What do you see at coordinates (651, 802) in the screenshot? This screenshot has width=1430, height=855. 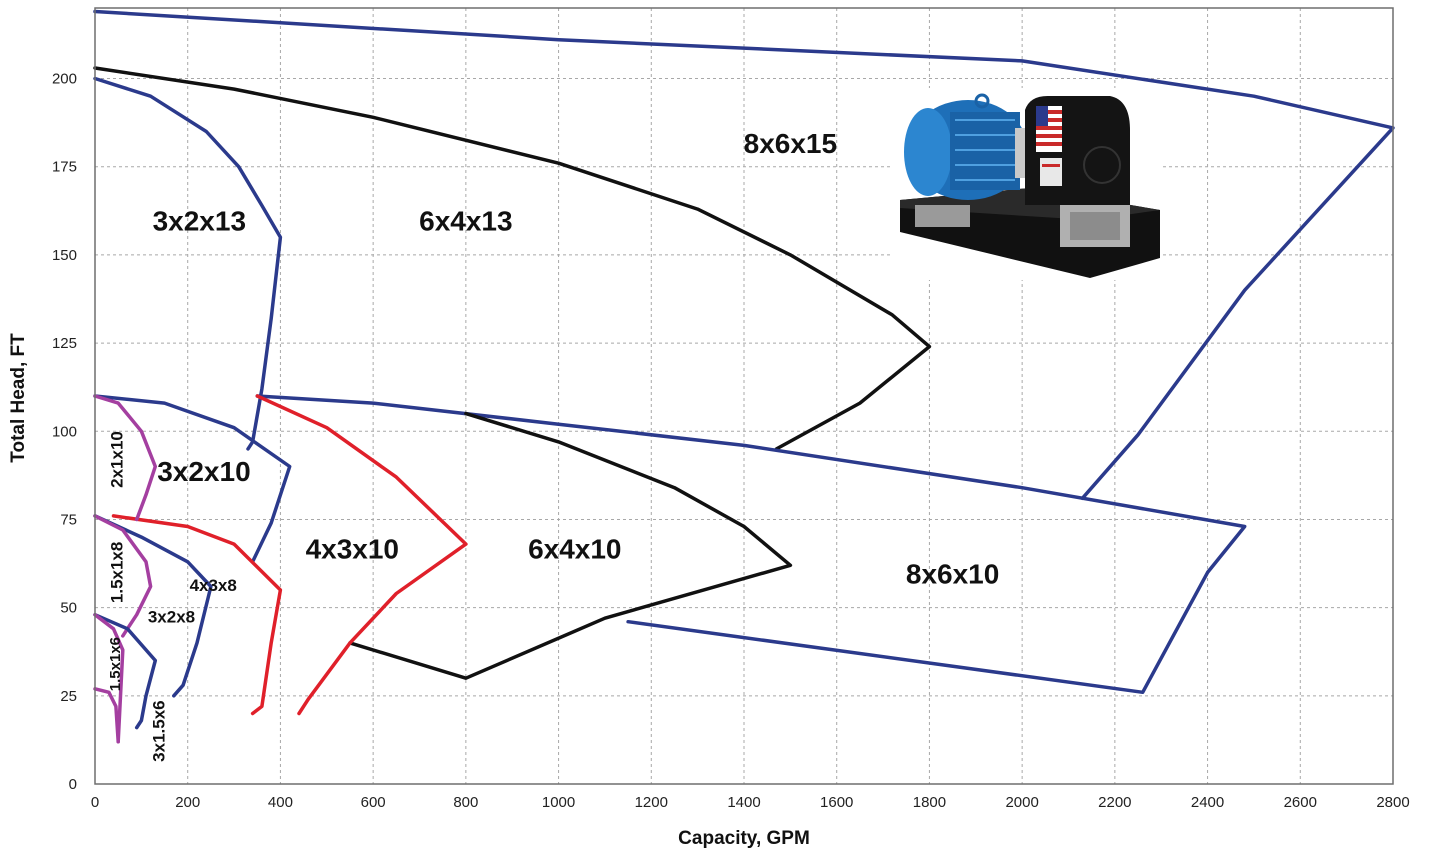 I see `x-tick-label: 1200` at bounding box center [651, 802].